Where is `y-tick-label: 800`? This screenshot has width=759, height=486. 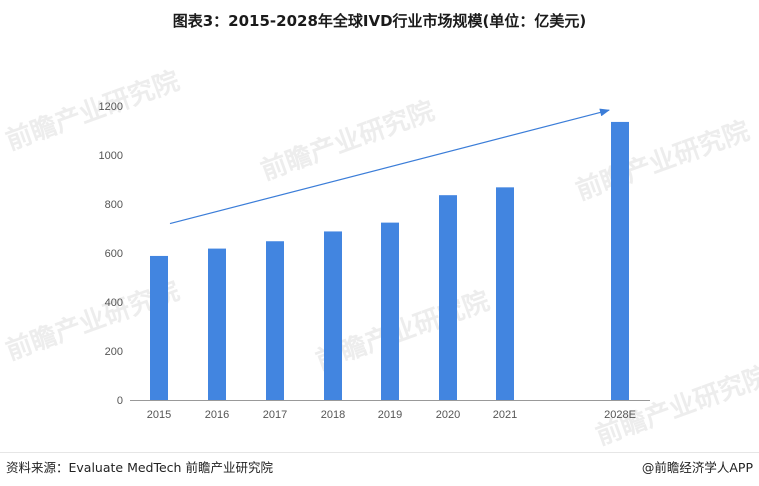
y-tick-label: 800 is located at coordinates (114, 205).